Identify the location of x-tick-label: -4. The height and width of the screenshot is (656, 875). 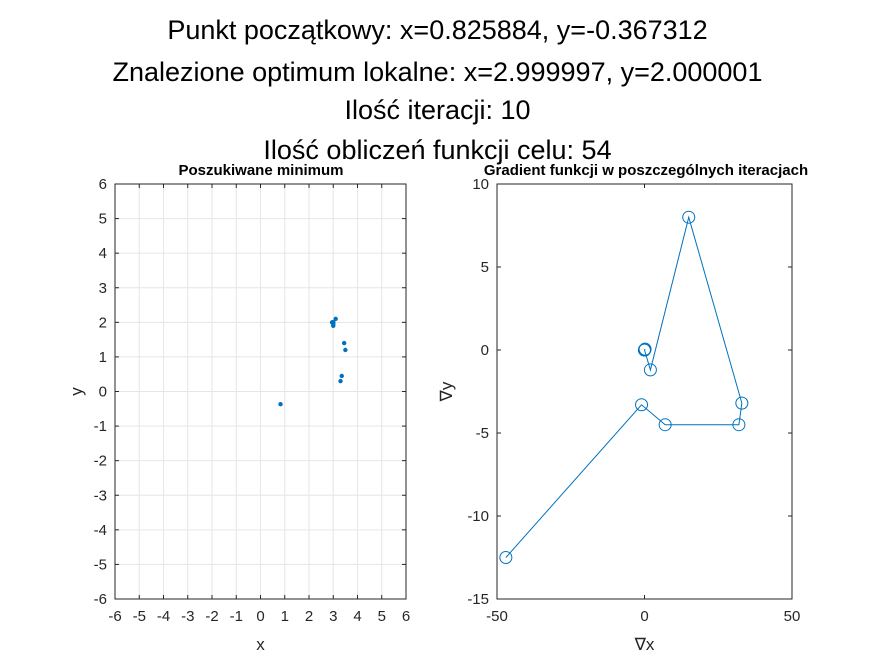
(163, 616).